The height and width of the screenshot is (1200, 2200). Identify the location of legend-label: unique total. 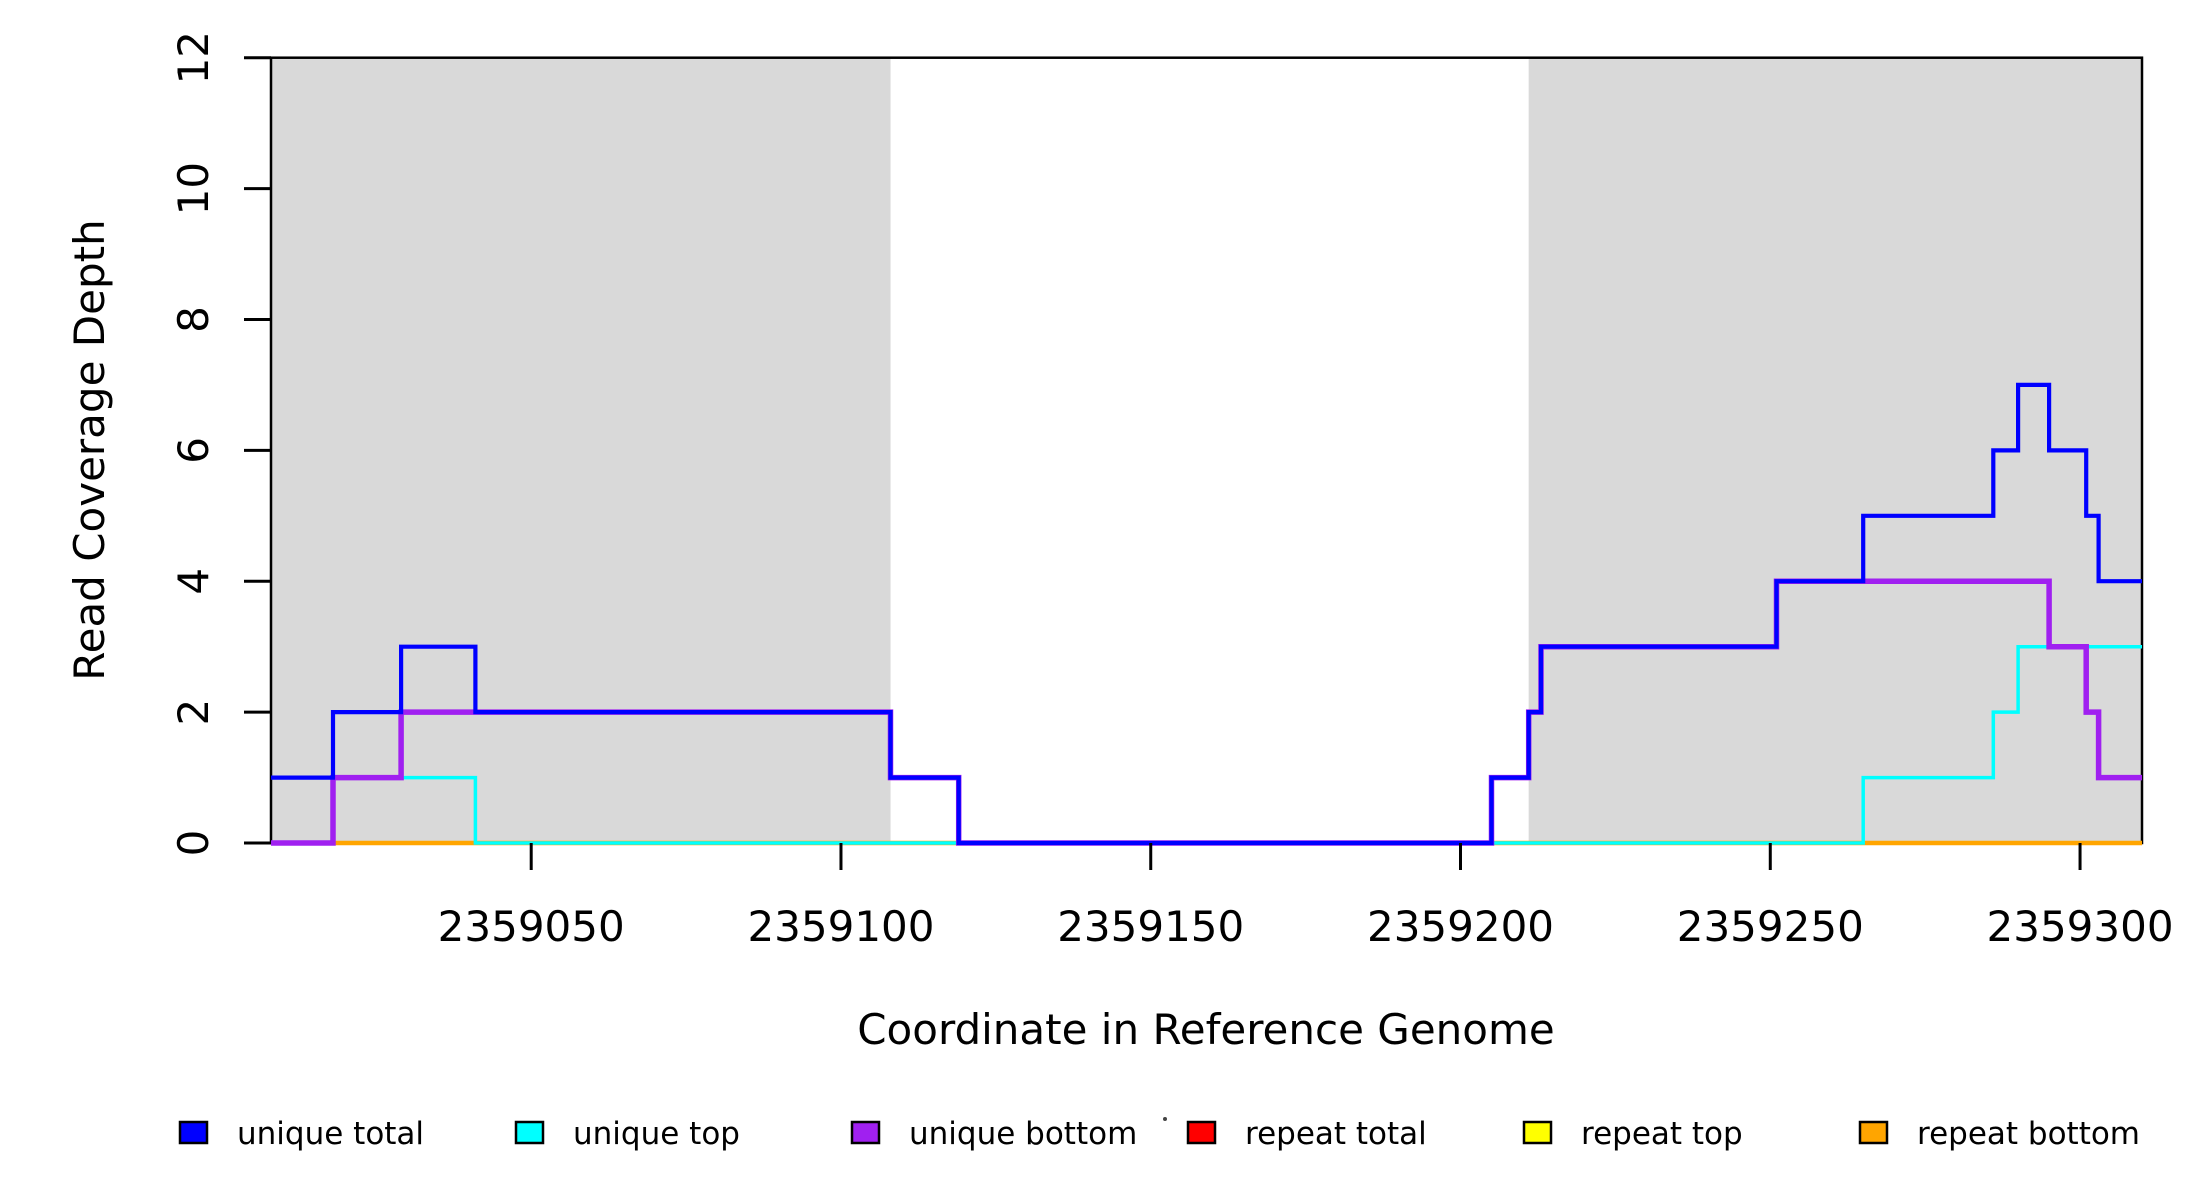
(330, 1134).